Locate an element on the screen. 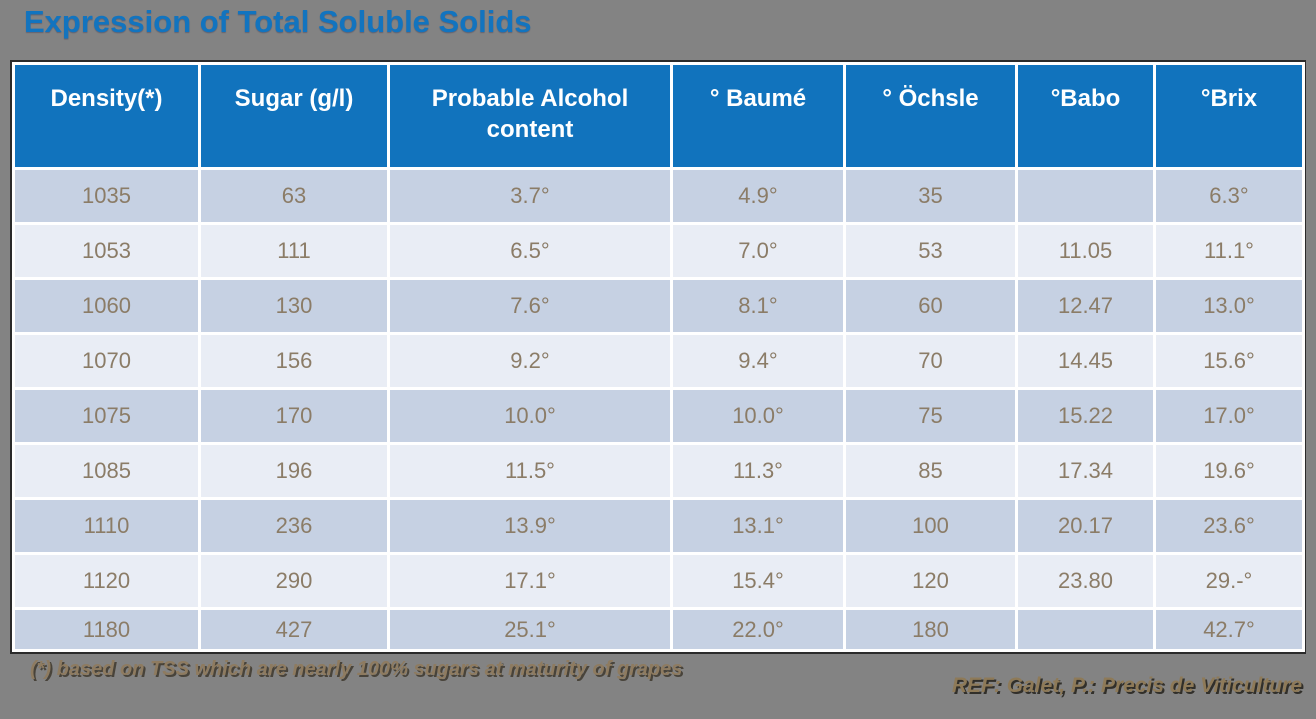  header-cell: °Babo is located at coordinates (1085, 116).